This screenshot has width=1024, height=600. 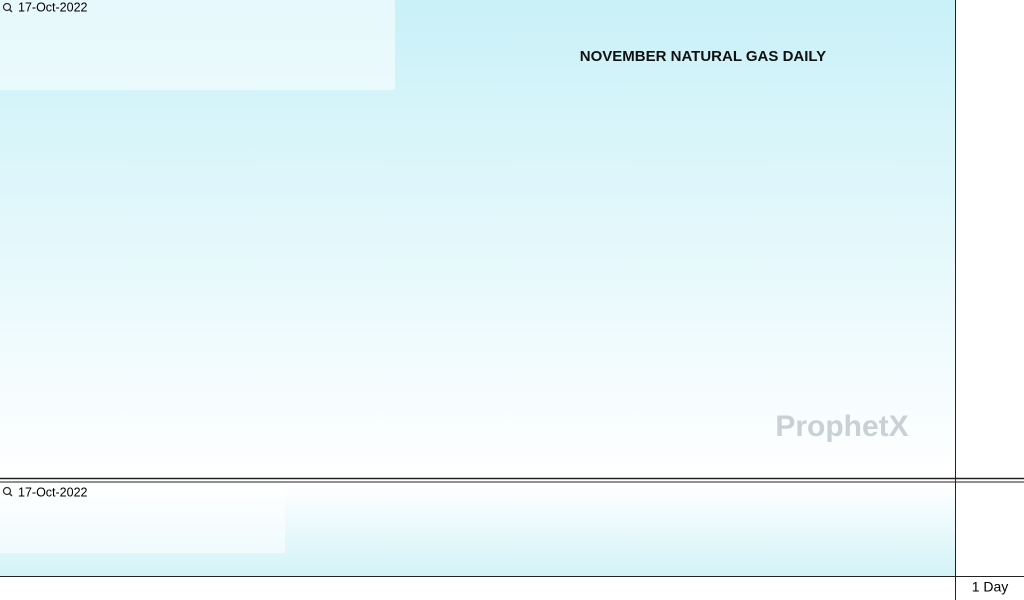 I want to click on interval-label: 1 Day, so click(x=990, y=587).